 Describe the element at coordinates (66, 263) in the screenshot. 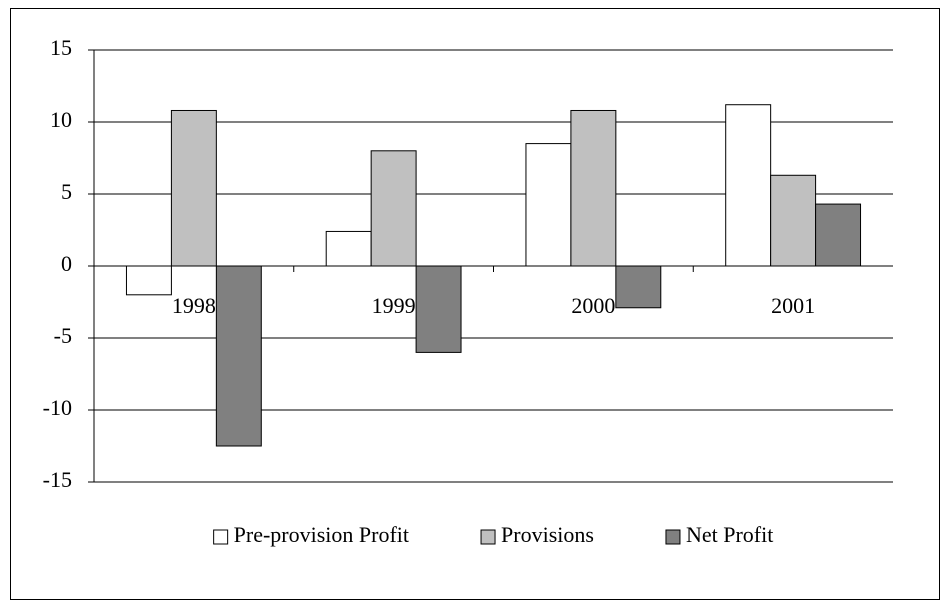

I see `y-tick-label: 0` at that location.